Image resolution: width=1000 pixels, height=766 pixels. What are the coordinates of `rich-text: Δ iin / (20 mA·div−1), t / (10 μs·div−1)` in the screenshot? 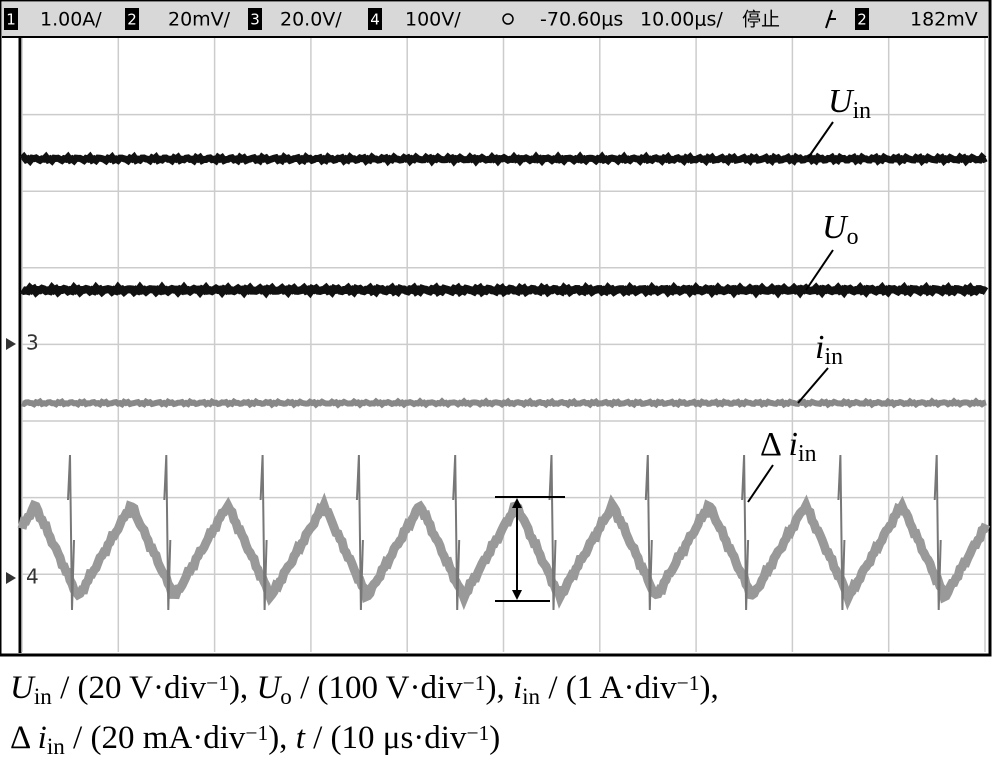 It's located at (255, 739).